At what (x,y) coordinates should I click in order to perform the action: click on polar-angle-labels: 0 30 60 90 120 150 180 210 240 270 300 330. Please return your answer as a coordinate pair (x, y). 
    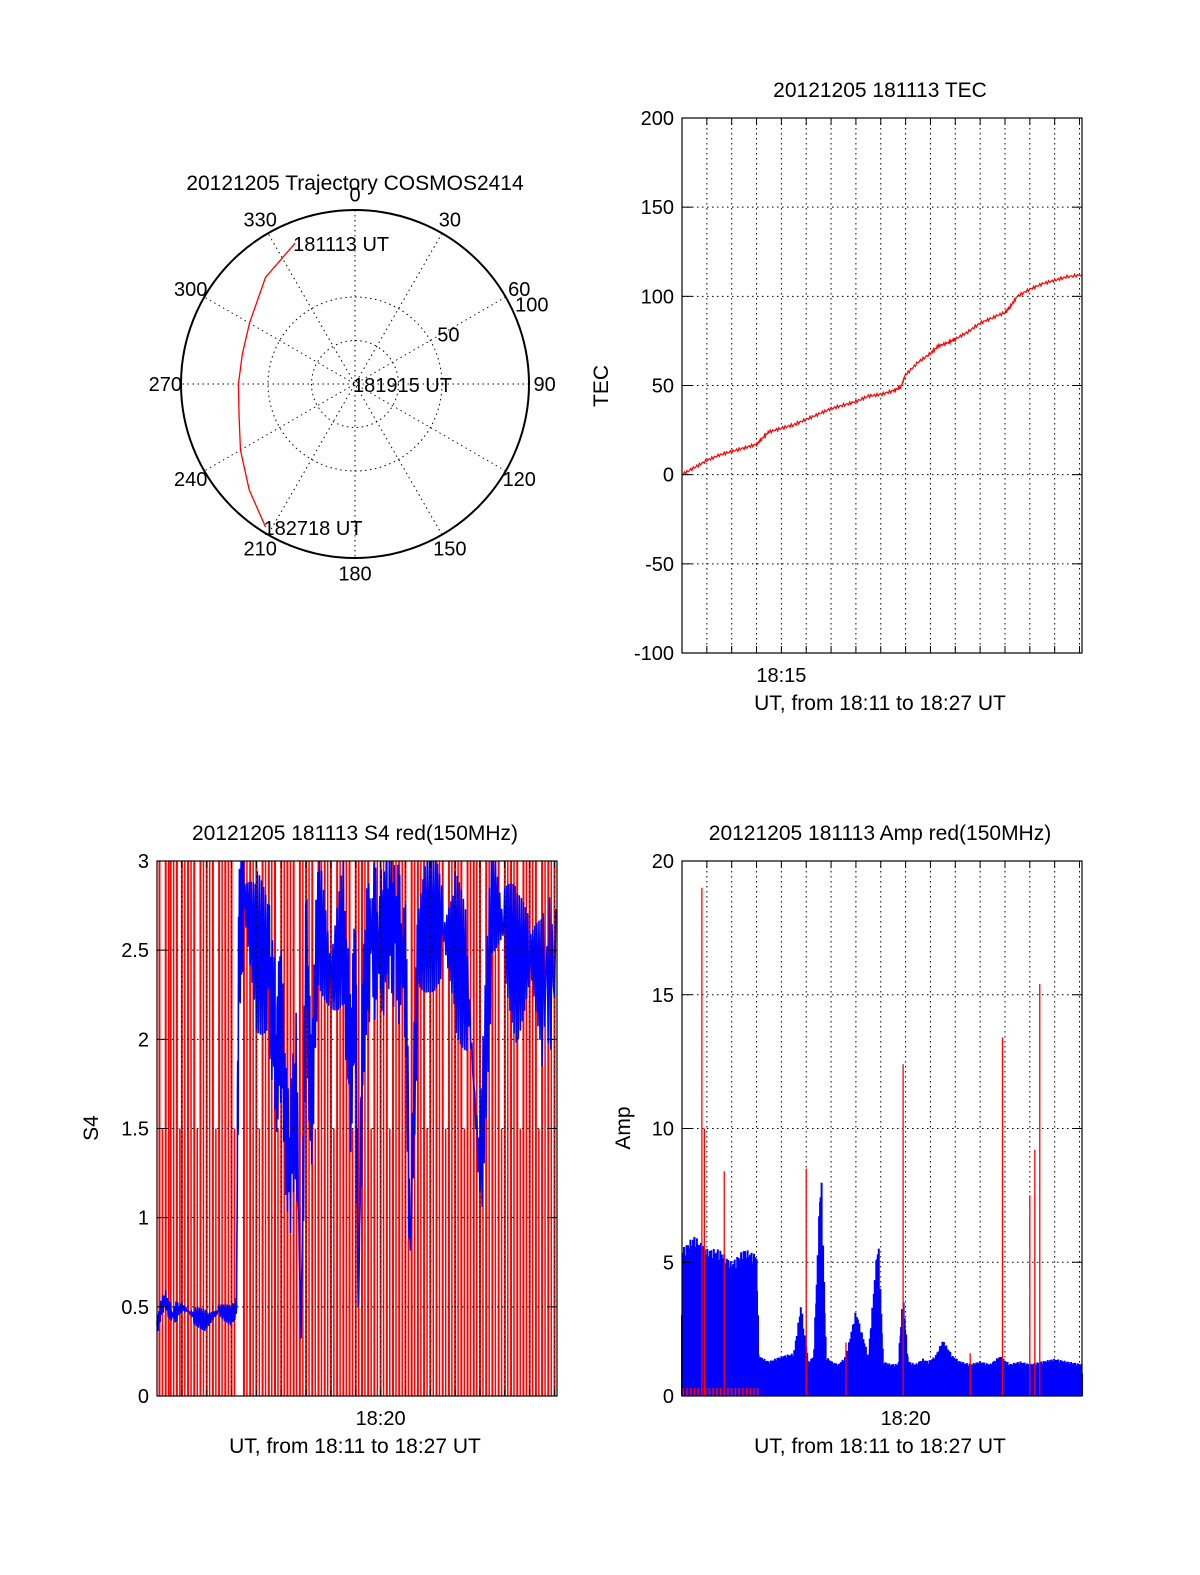
    Looking at the image, I should click on (352, 384).